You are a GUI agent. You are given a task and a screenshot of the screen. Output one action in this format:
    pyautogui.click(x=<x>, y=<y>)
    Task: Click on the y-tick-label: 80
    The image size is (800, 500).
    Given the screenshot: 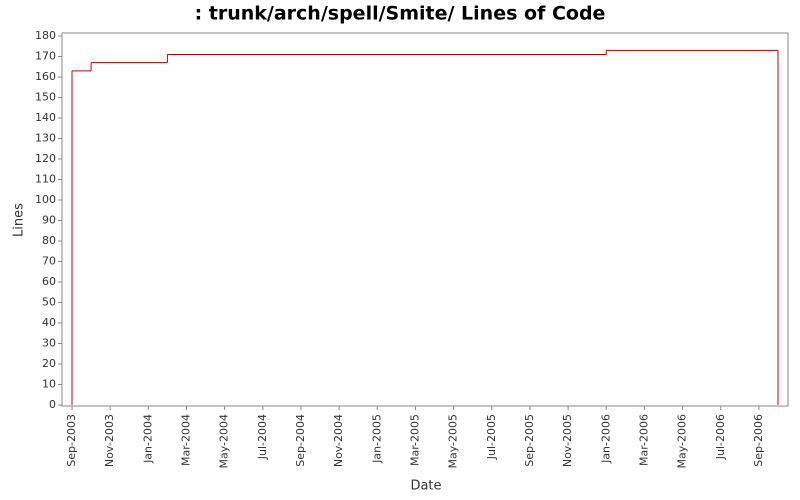 What is the action you would take?
    pyautogui.click(x=49, y=240)
    